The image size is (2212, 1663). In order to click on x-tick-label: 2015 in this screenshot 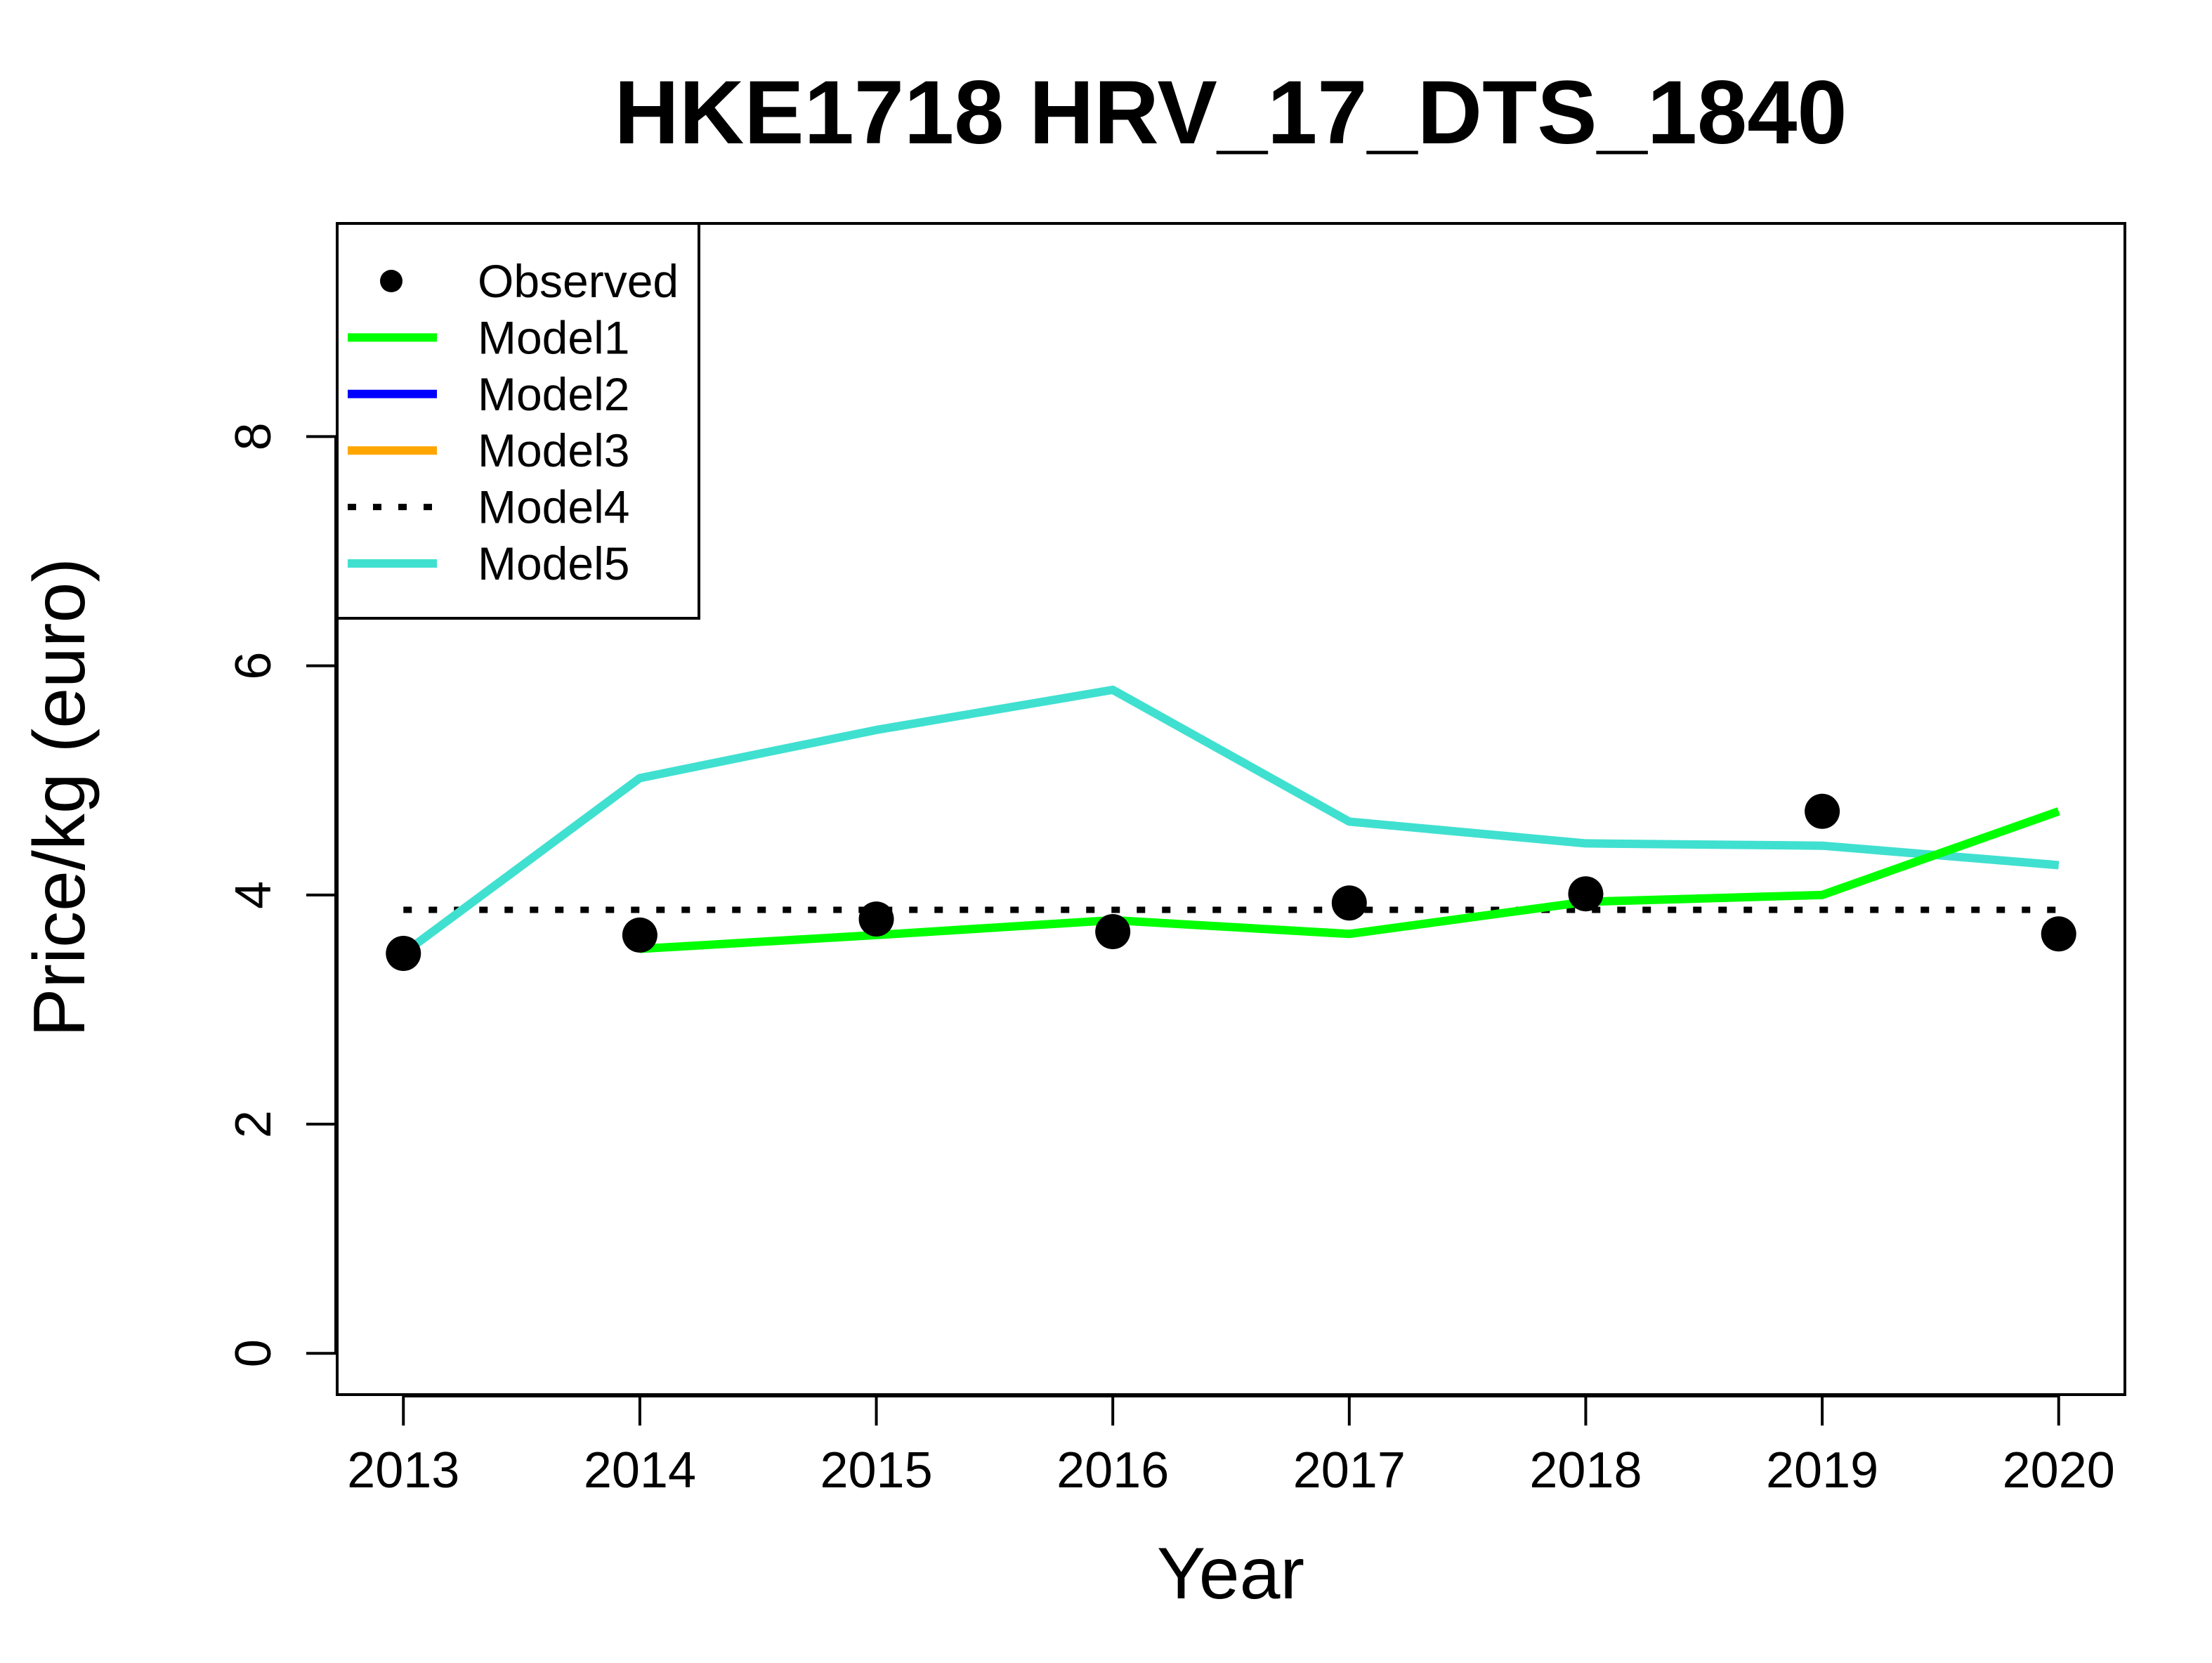, I will do `click(876, 1470)`.